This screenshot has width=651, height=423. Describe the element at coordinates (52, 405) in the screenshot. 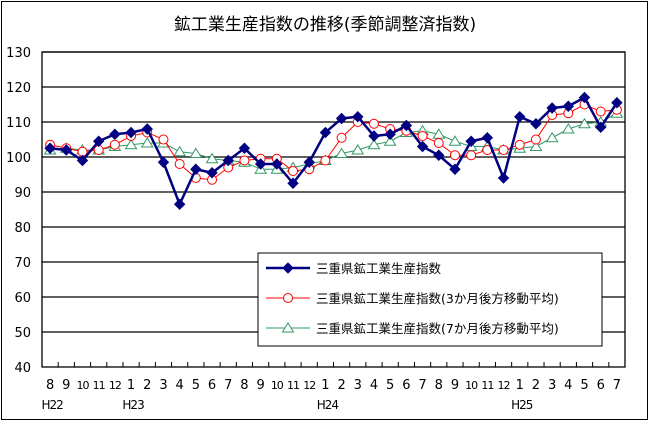

I see `year-label: H22` at that location.